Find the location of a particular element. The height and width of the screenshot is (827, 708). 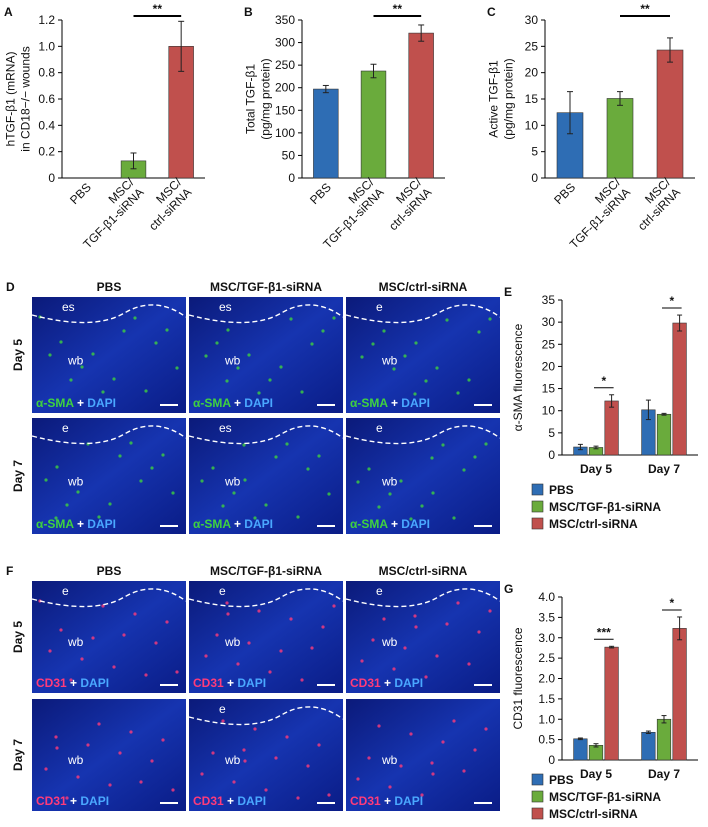

y-tick-label: 20 is located at coordinates (549, 366).